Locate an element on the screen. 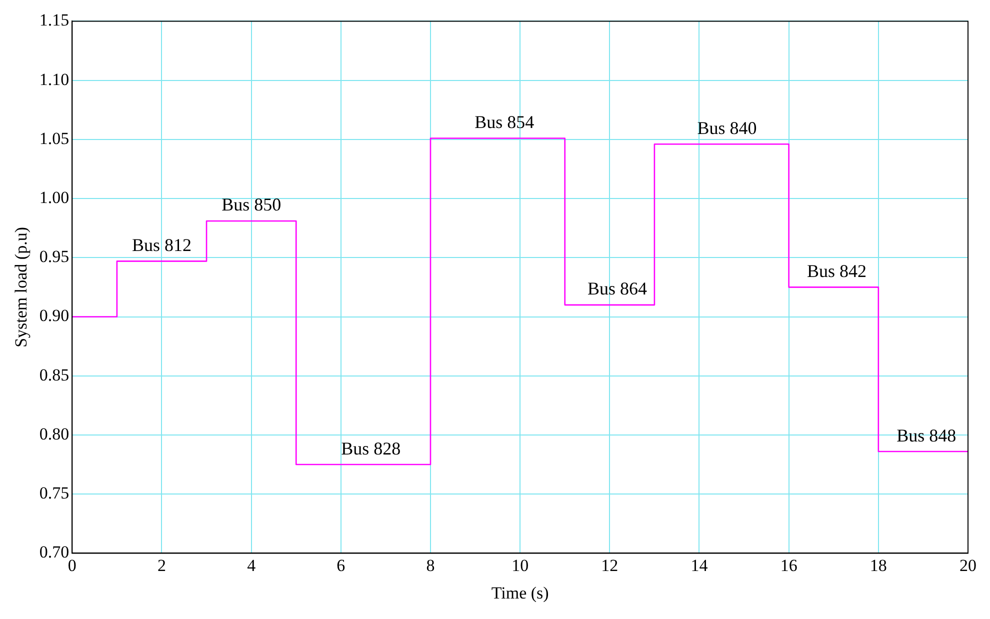 The height and width of the screenshot is (619, 990). y-tick-label: 0.75 is located at coordinates (54, 493).